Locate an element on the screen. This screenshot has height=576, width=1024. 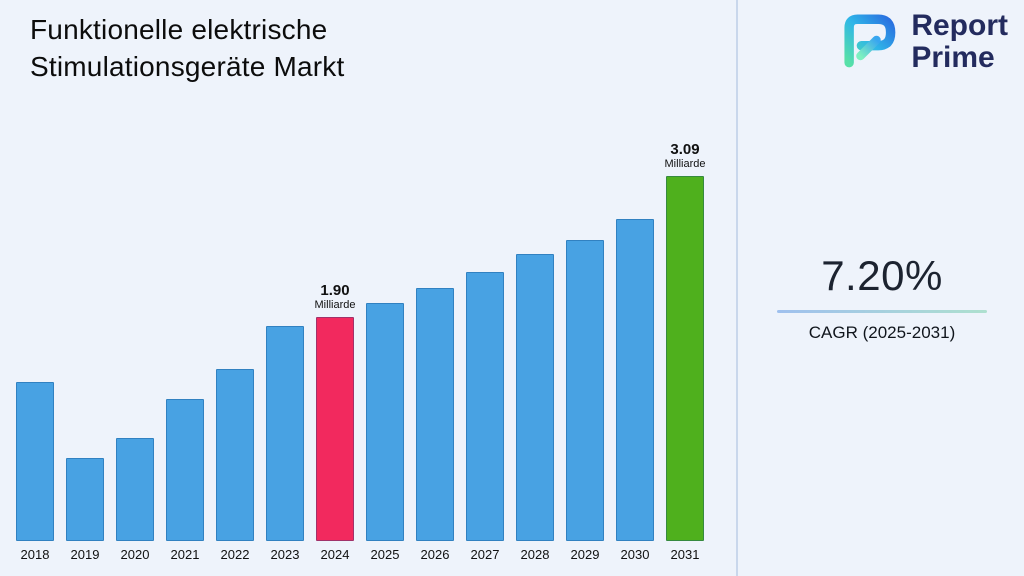
page-title-line1: Funktionelle elektrische is located at coordinates (179, 29).